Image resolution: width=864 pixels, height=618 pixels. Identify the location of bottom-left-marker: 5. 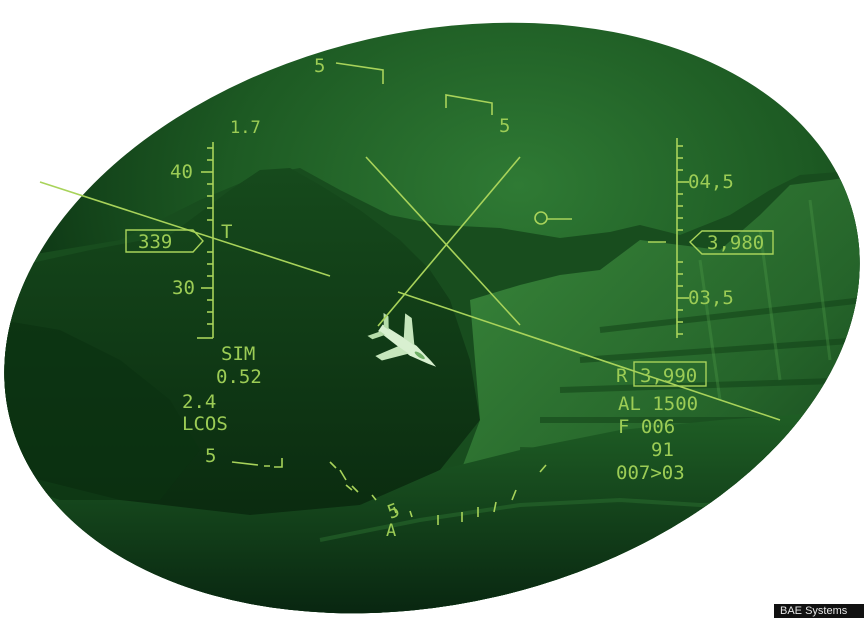
(210, 456).